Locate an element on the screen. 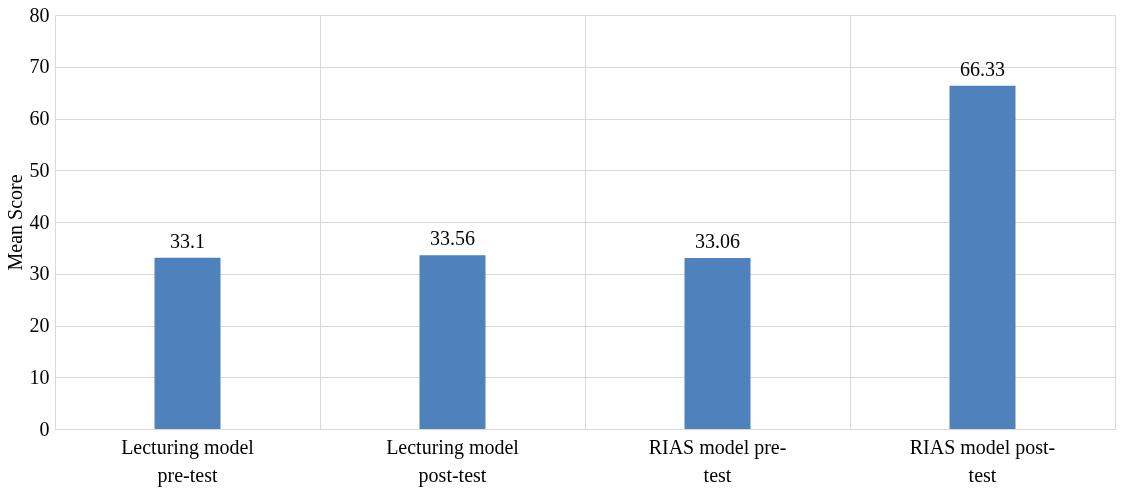  y-tick-label: 80 is located at coordinates (39, 14).